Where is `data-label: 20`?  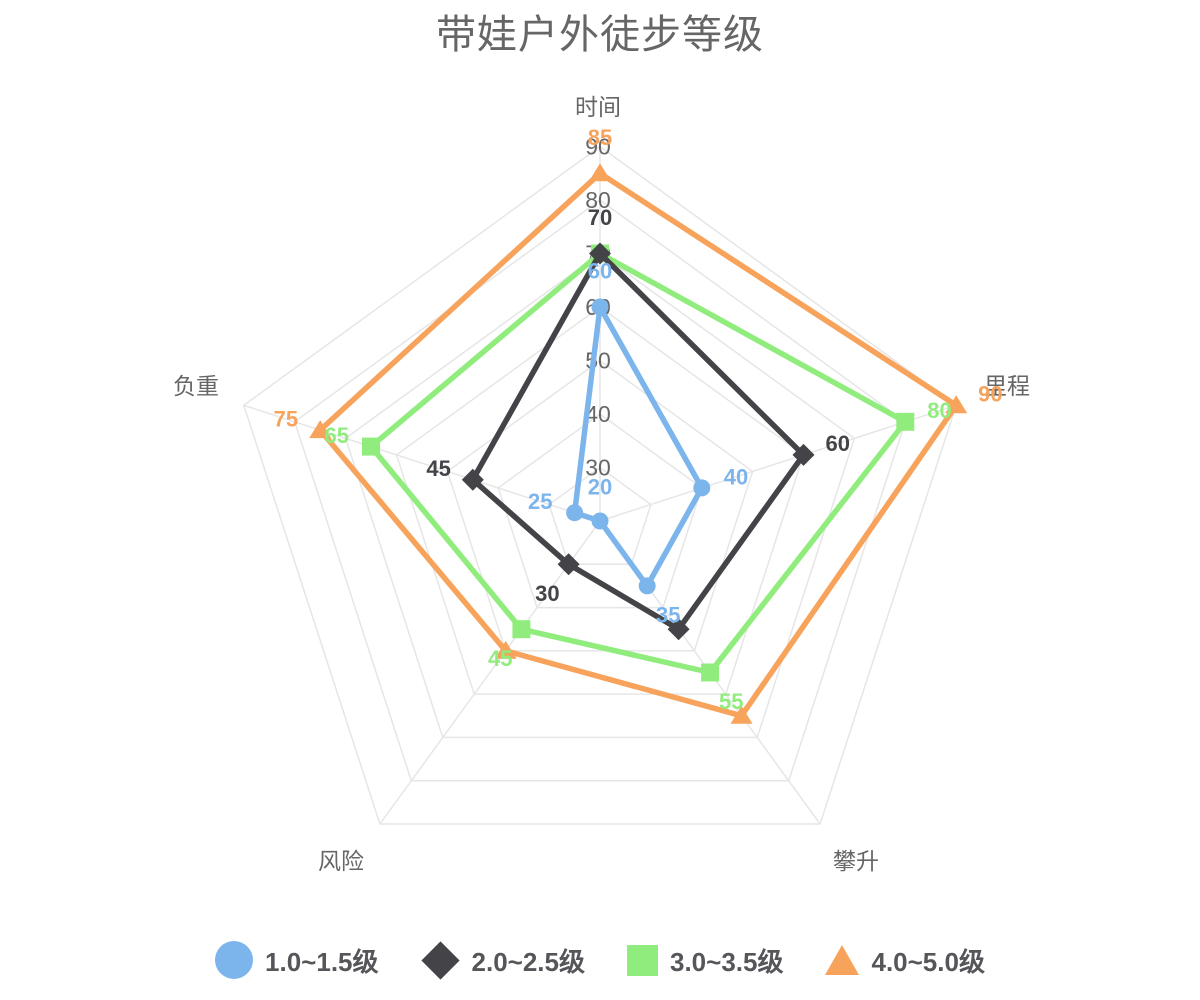
data-label: 20 is located at coordinates (600, 487).